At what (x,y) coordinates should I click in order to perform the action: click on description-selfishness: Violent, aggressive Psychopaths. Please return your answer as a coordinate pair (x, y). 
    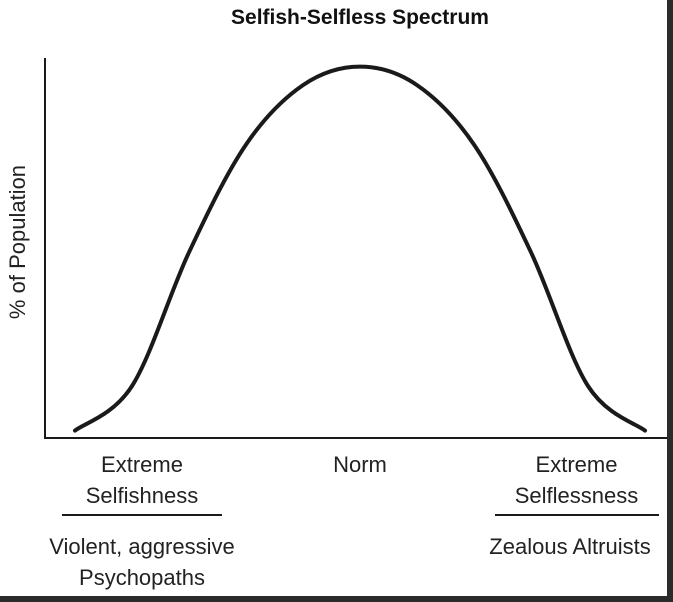
    Looking at the image, I should click on (142, 562).